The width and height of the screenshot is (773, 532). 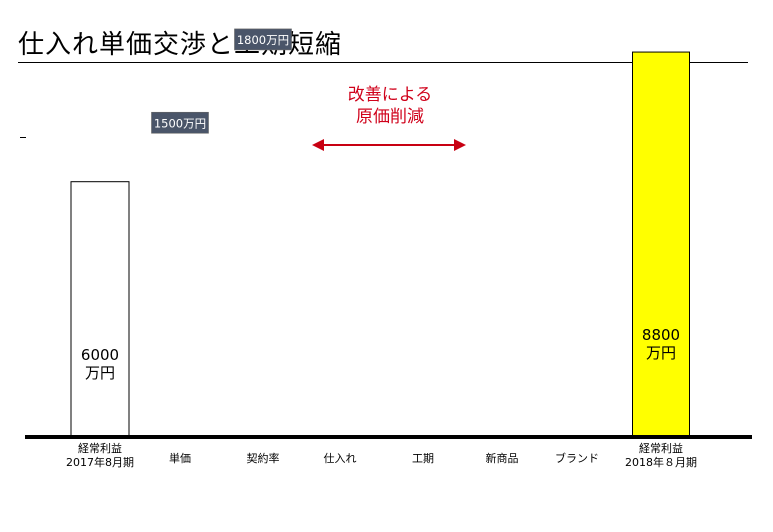 What do you see at coordinates (460, 145) in the screenshot?
I see `annotation-arrow-right-head` at bounding box center [460, 145].